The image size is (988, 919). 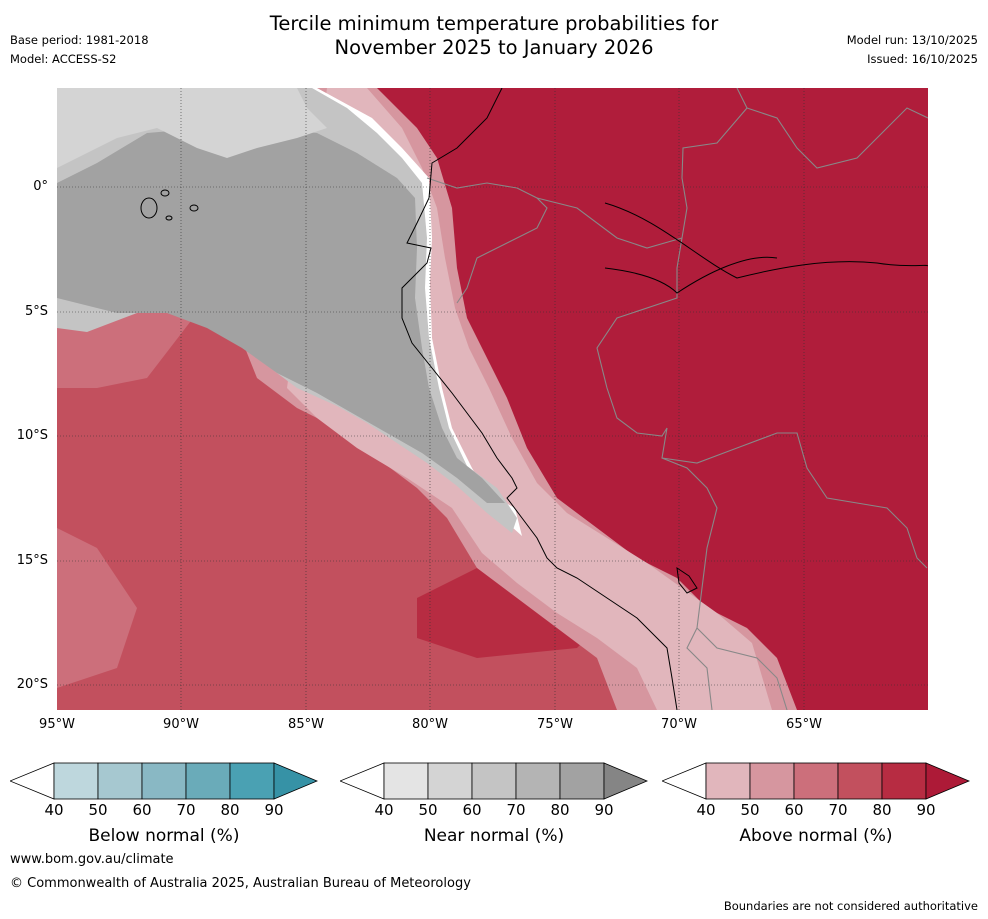 I want to click on below-tick-80: 80, so click(x=230, y=810).